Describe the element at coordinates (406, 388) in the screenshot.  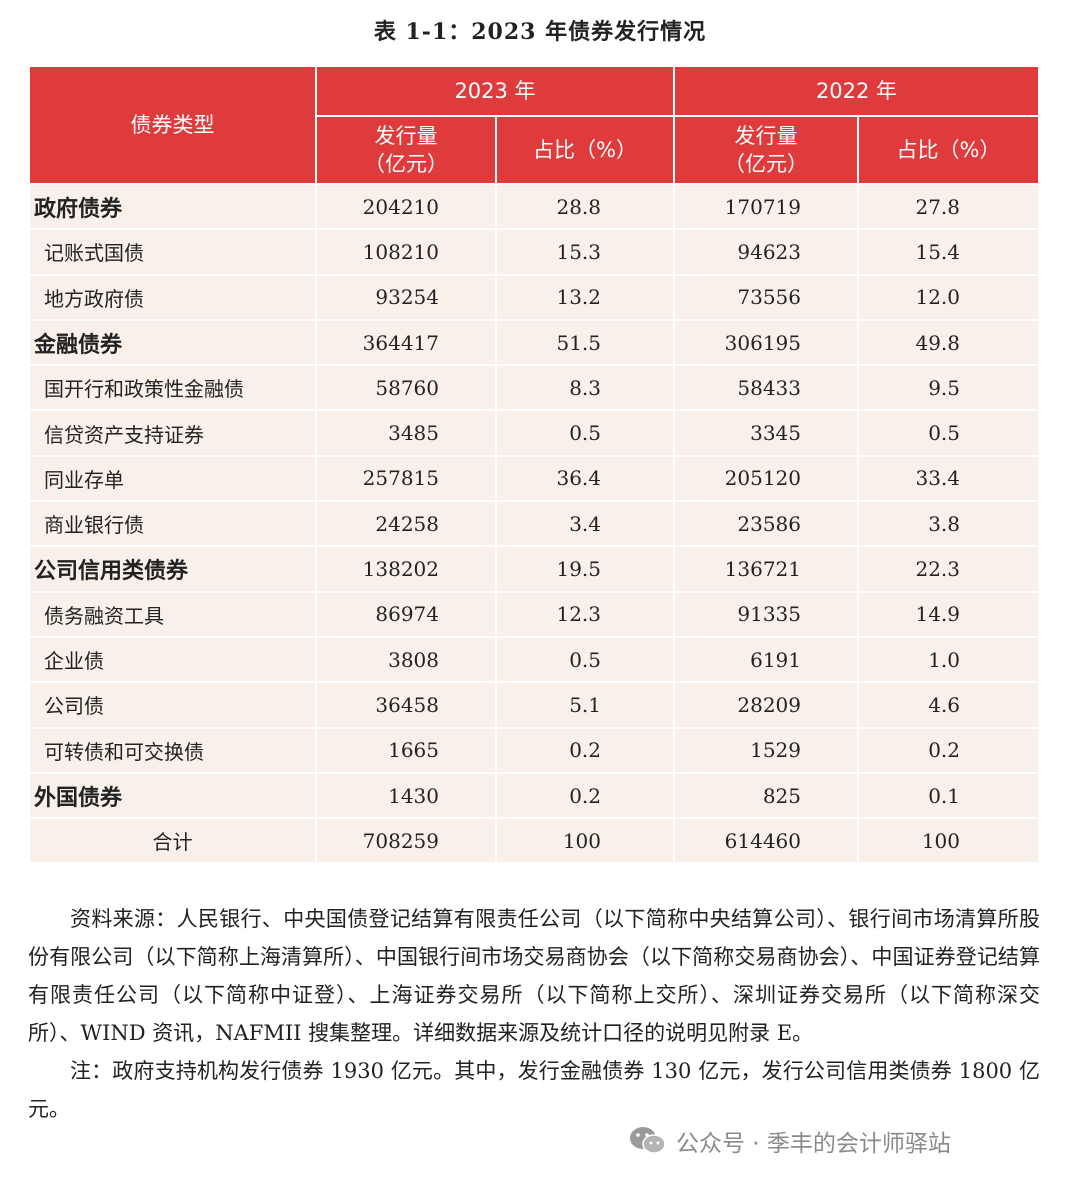
I see `volume-2023: 58760` at that location.